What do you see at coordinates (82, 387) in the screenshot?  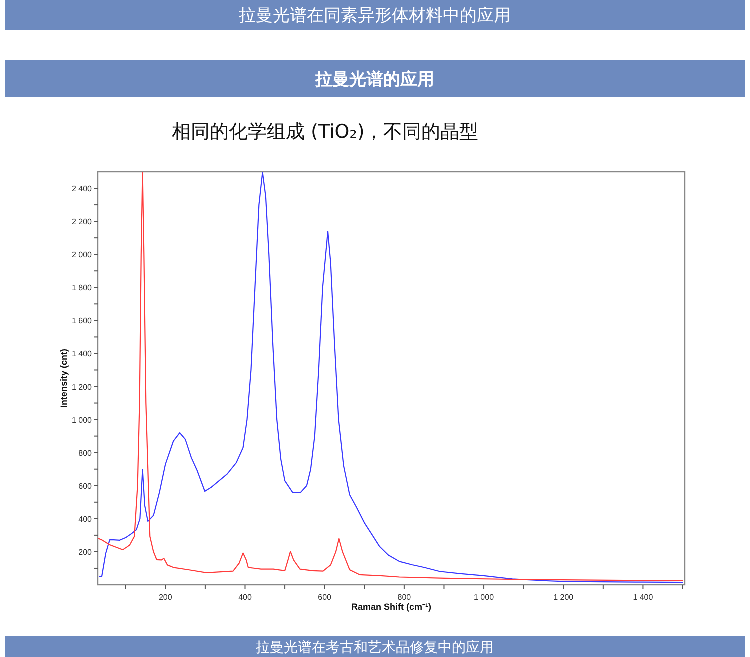 I see `y-tick-label: 1 200` at bounding box center [82, 387].